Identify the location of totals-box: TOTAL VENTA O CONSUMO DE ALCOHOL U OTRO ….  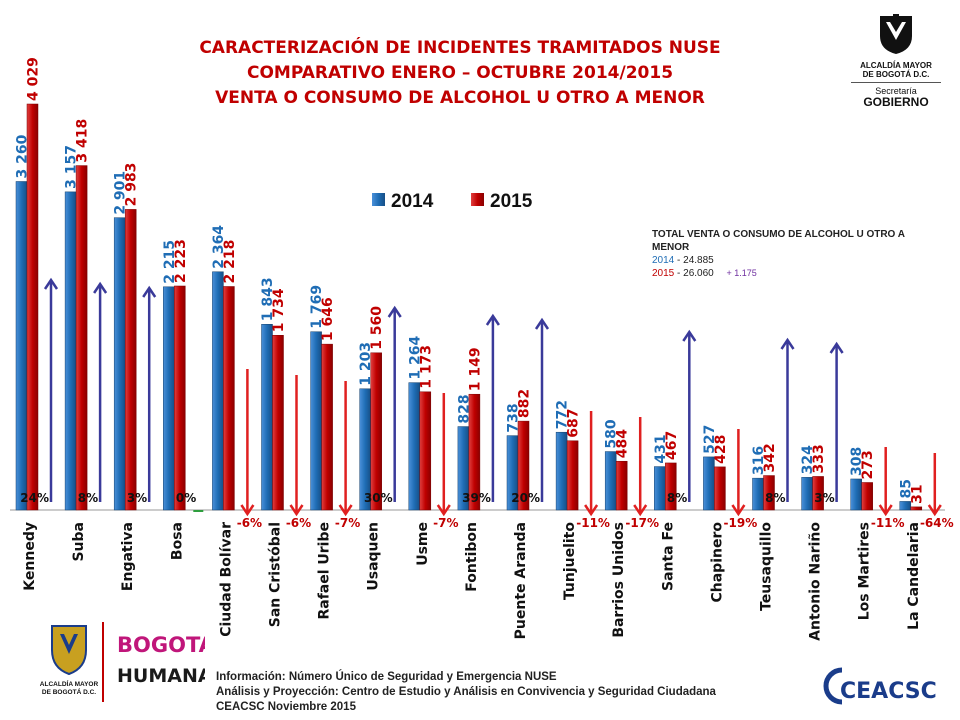
(782, 254).